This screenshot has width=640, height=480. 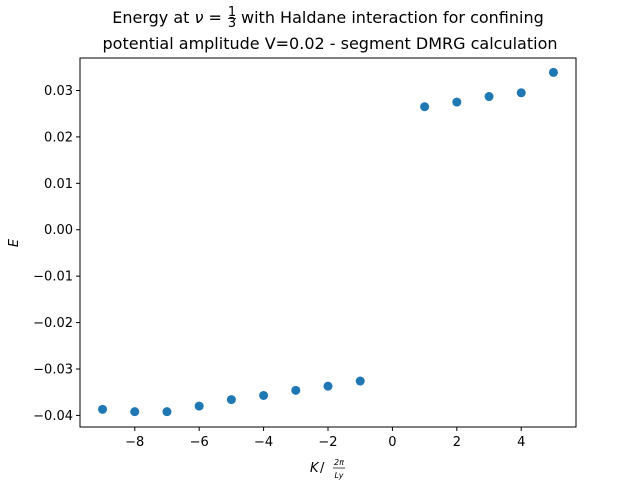 I want to click on title-fraction-denominator: 3, so click(x=232, y=23).